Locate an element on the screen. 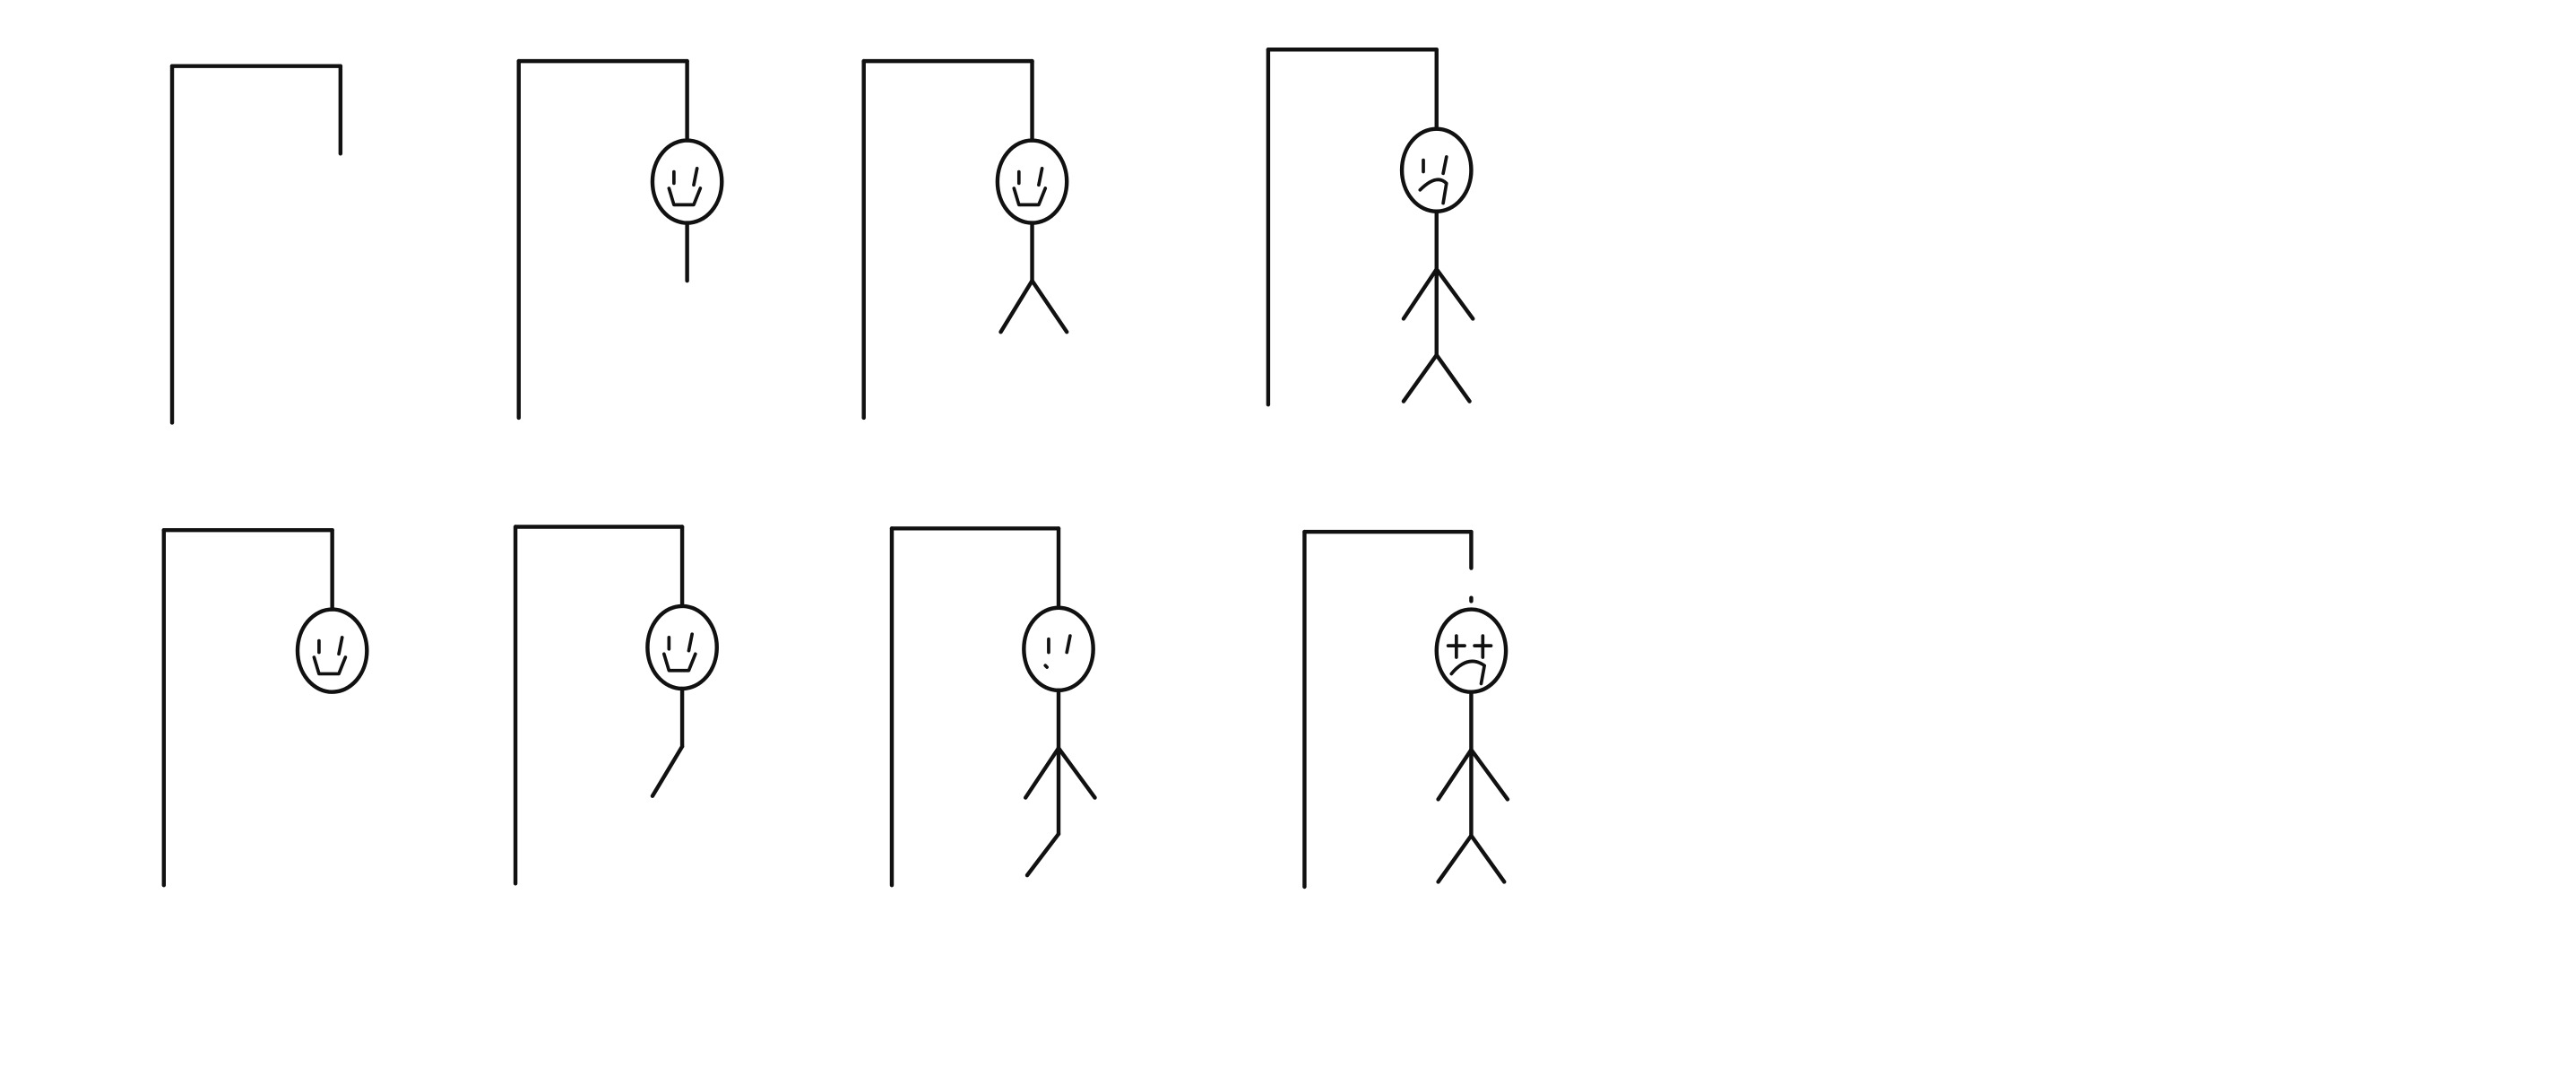 The height and width of the screenshot is (1085, 2576). panel-head-and-body is located at coordinates (620, 239).